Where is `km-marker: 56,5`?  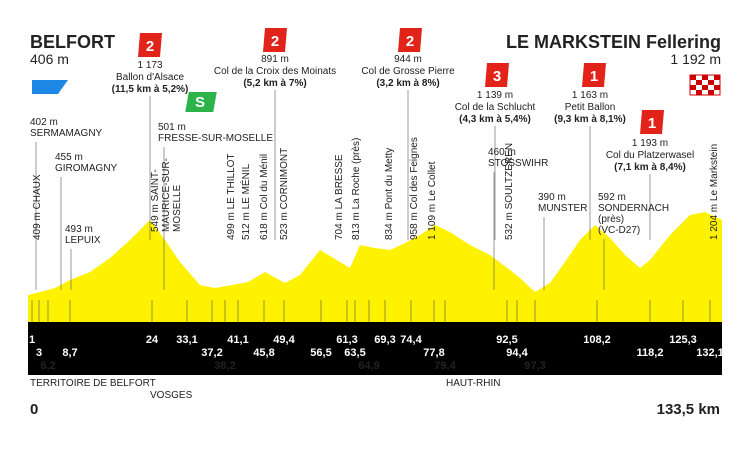 km-marker: 56,5 is located at coordinates (320, 353).